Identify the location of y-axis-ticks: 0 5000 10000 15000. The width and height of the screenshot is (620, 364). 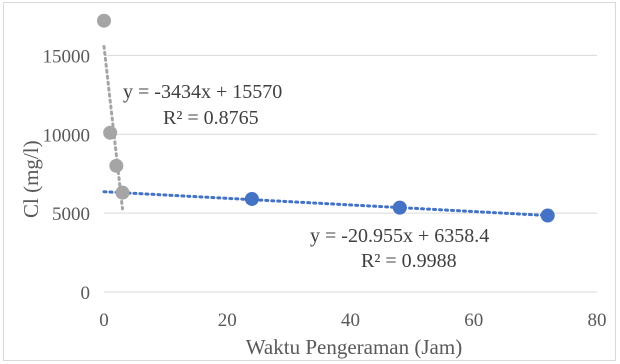
(67, 175).